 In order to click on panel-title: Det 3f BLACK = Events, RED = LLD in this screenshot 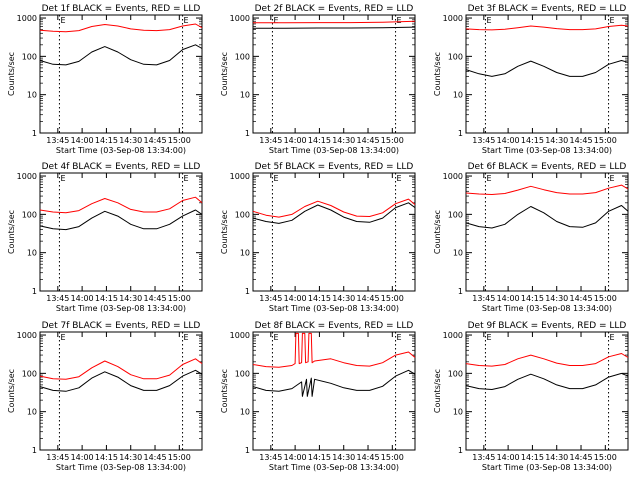, I will do `click(547, 9)`.